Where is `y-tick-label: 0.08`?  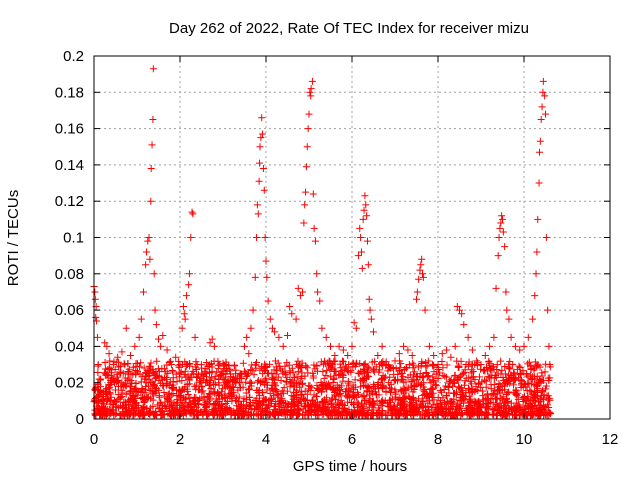
y-tick-label: 0.08 is located at coordinates (69, 274).